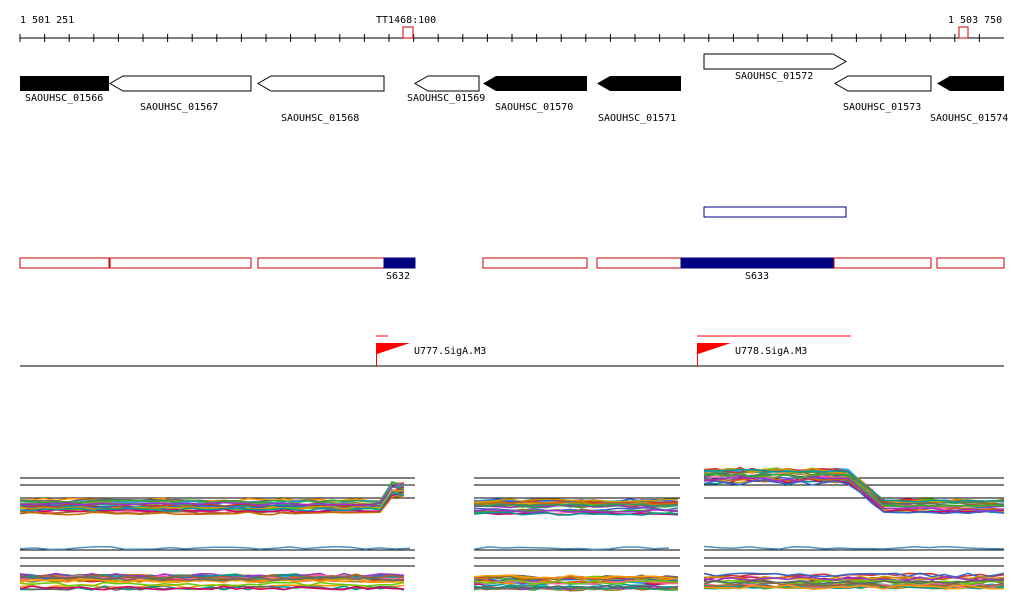  What do you see at coordinates (64, 90) in the screenshot?
I see `gene-saouhsc-01566: SAOUHSC_01566` at bounding box center [64, 90].